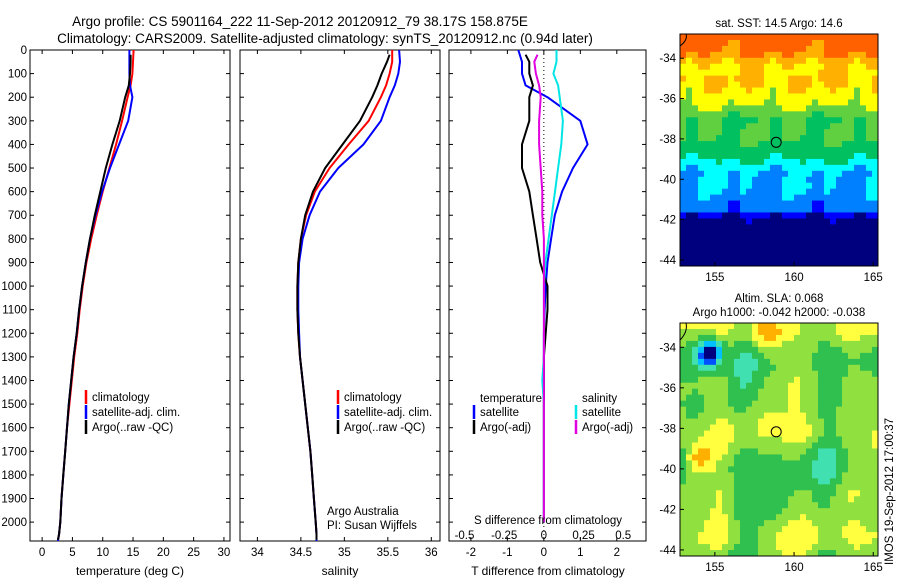 The image size is (900, 580). What do you see at coordinates (348, 295) in the screenshot?
I see `salinity-lines` at bounding box center [348, 295].